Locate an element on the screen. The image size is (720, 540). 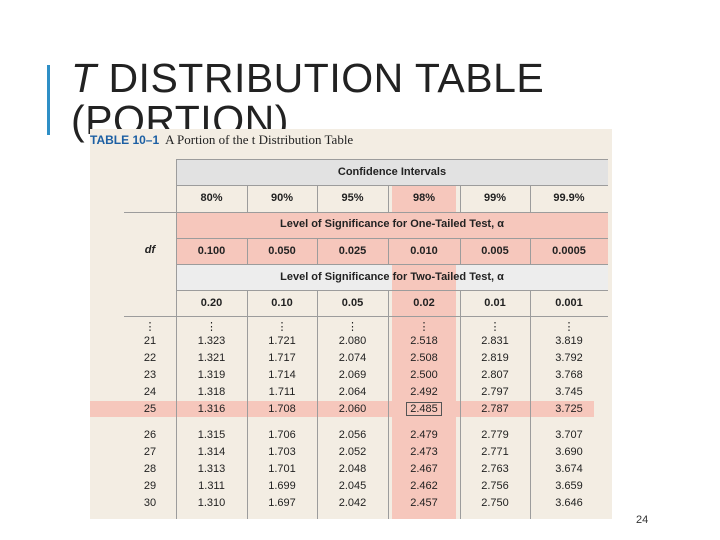
highlight-column-band is located at coordinates (424, 352).